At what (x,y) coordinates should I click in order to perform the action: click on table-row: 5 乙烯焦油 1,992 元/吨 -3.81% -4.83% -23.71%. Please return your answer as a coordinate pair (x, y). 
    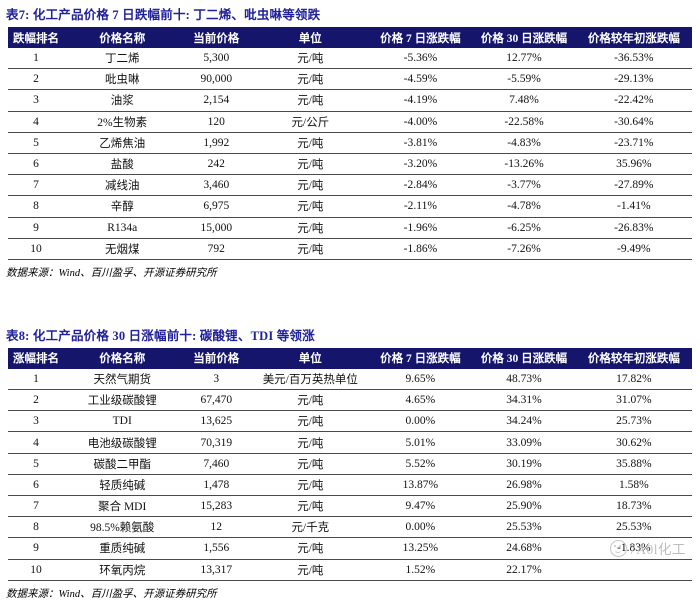
    Looking at the image, I should click on (350, 143).